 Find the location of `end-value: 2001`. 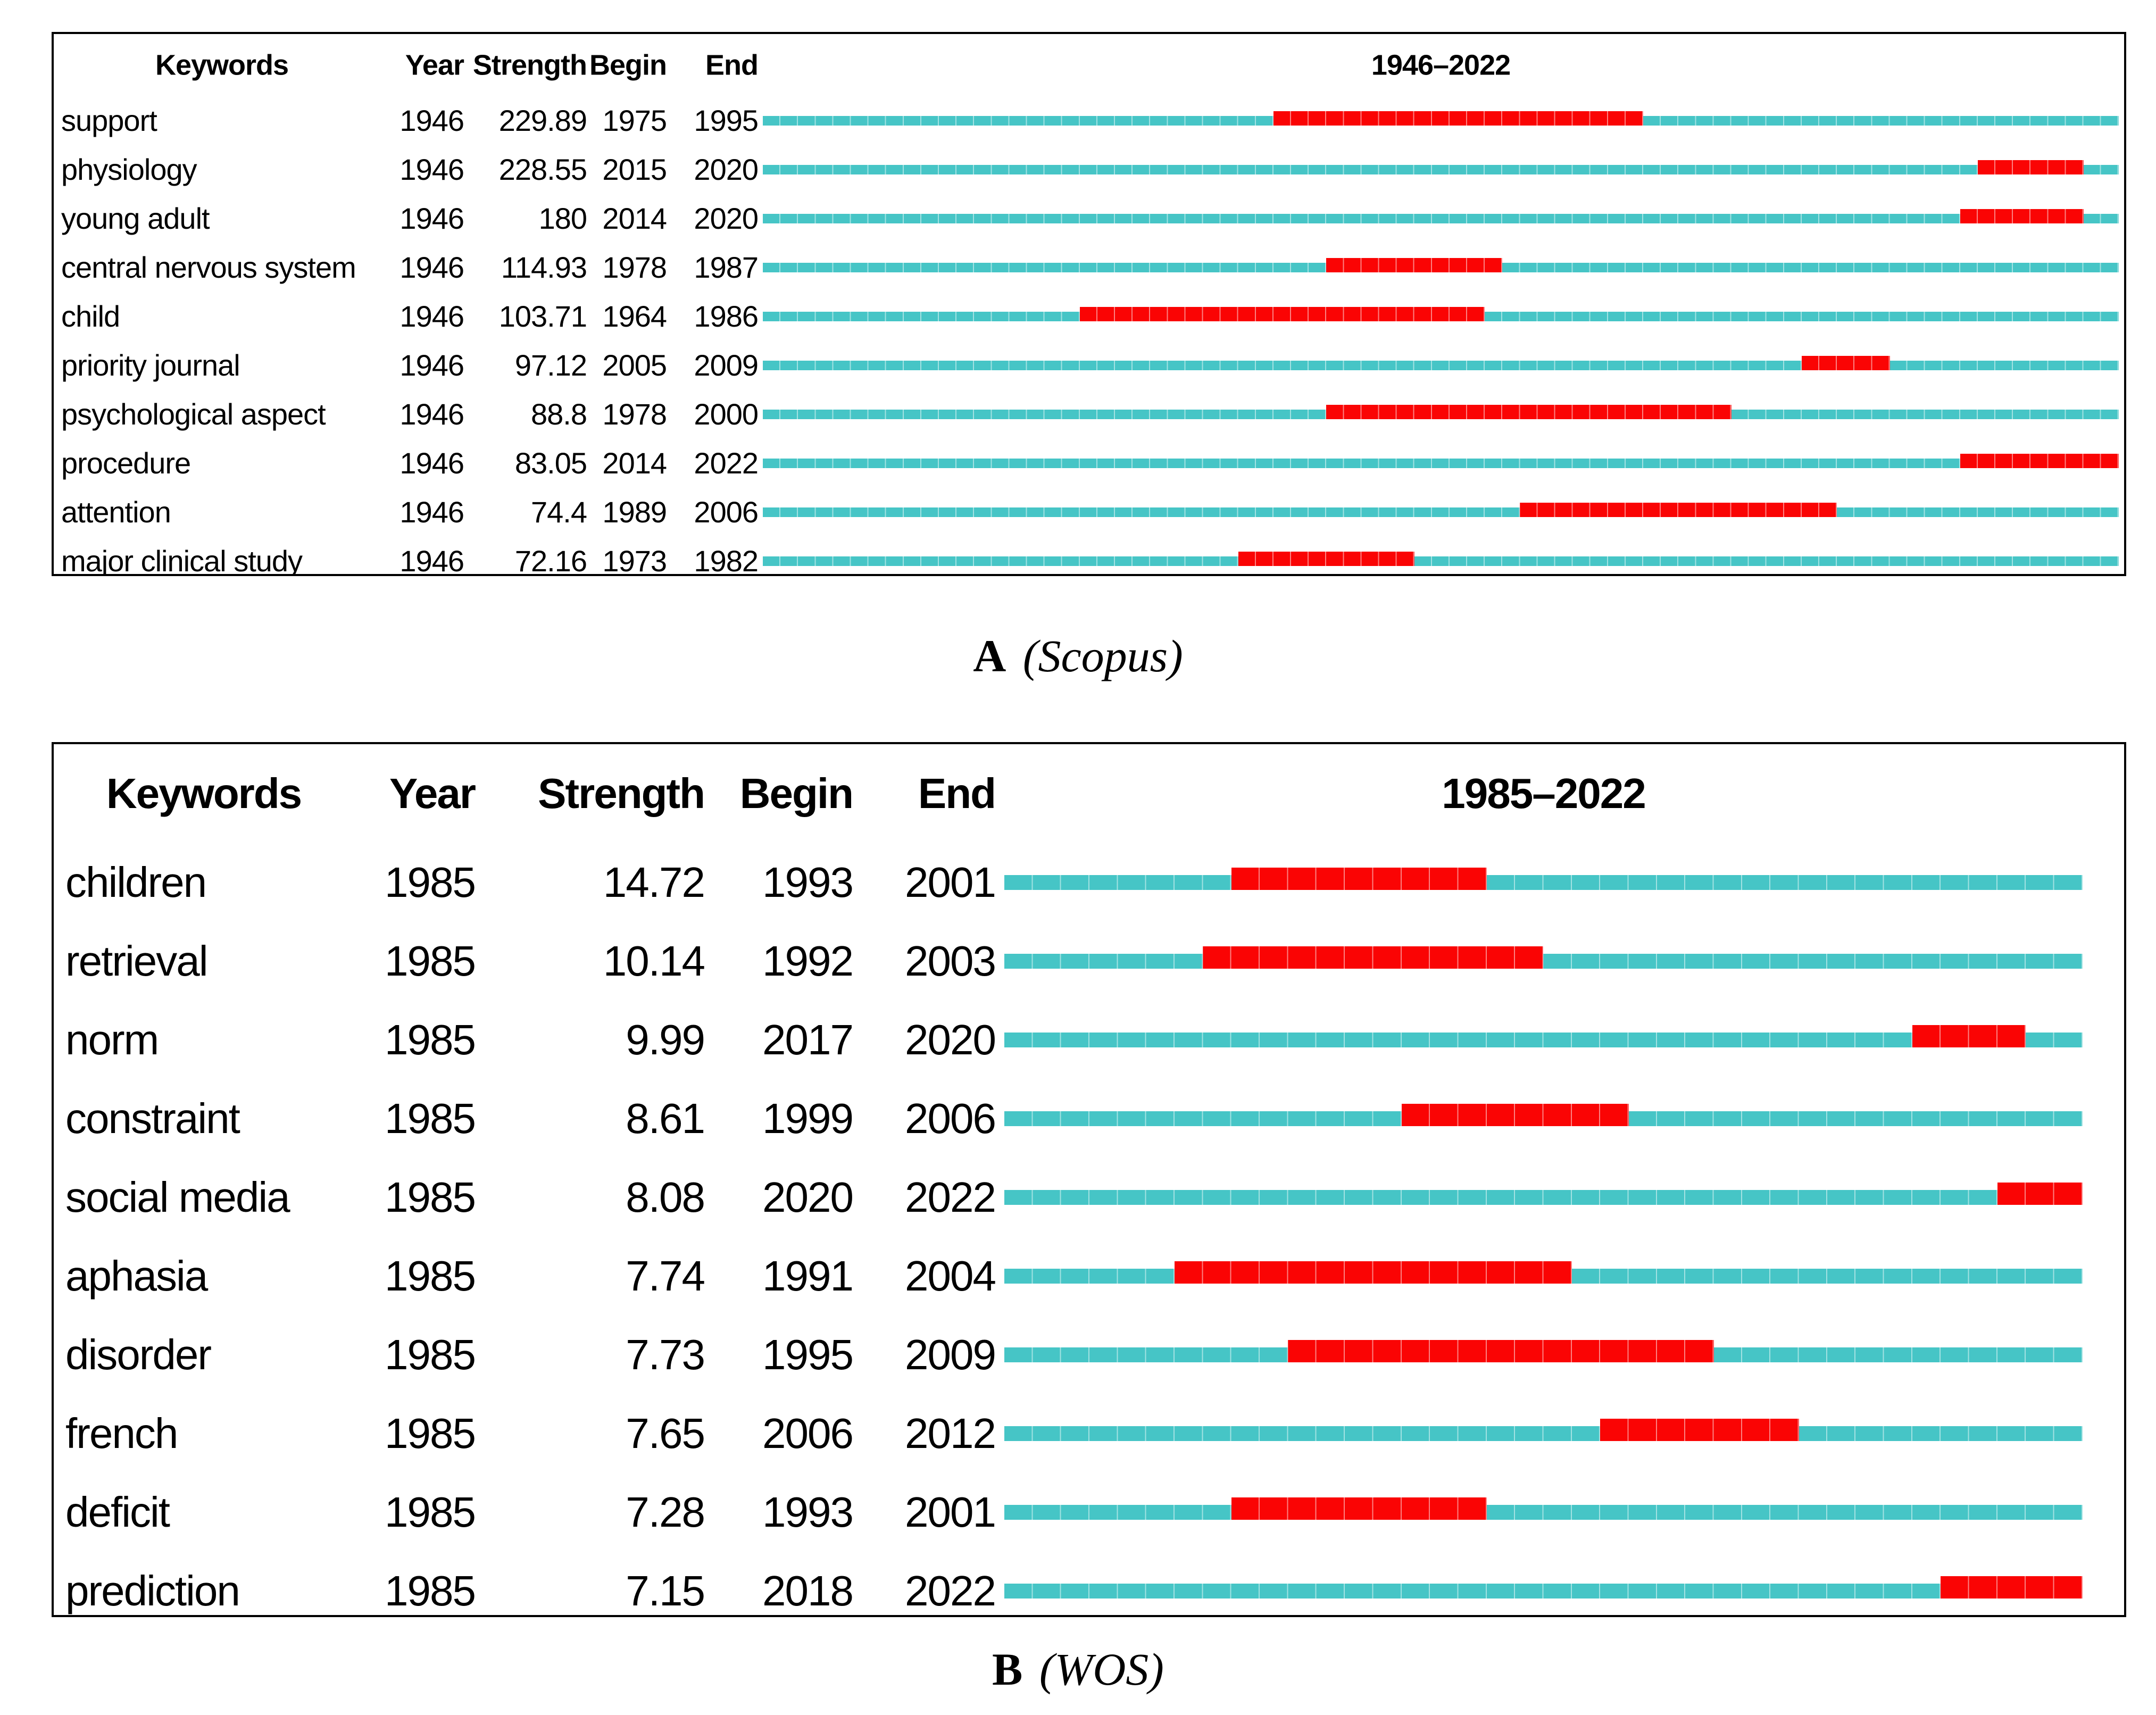

end-value: 2001 is located at coordinates (951, 1512).